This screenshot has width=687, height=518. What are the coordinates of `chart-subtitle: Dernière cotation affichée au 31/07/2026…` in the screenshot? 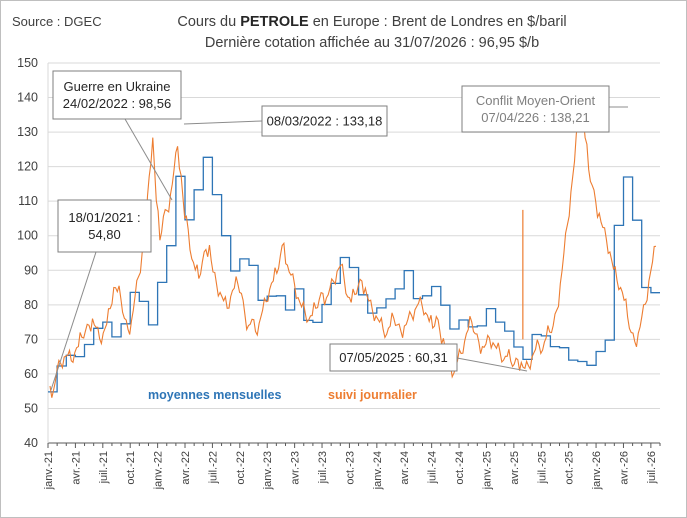 It's located at (372, 43).